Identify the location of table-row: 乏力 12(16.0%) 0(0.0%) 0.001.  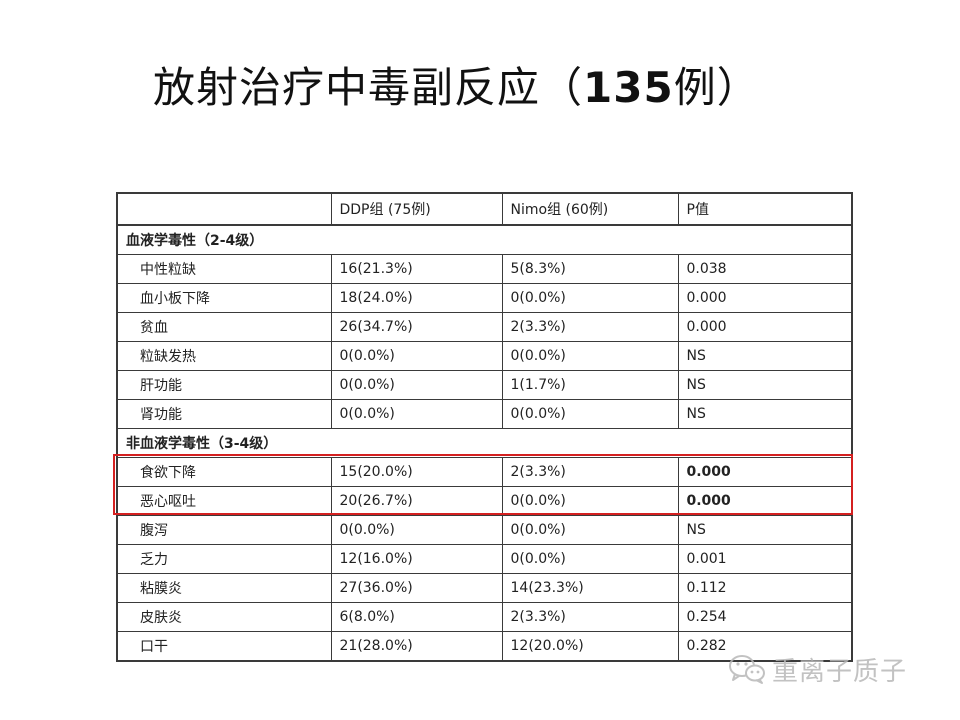
(484, 559).